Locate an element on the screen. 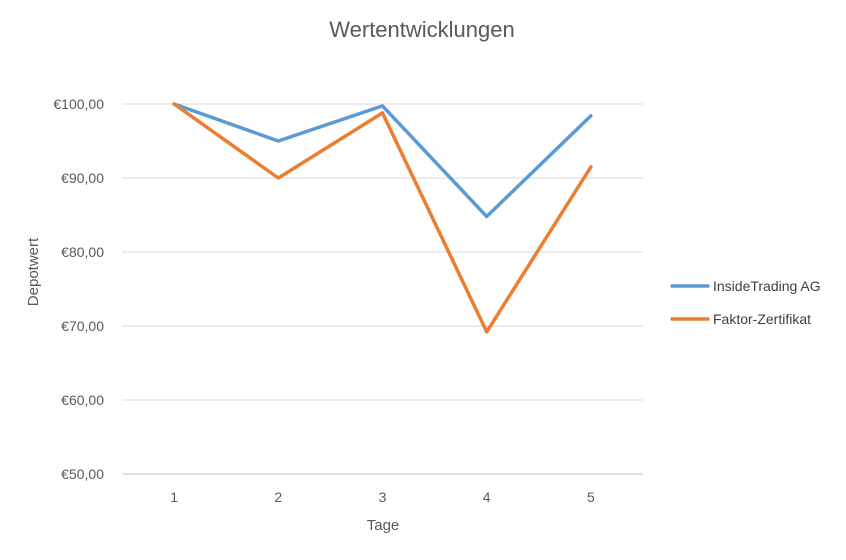 The image size is (846, 560). x-axis-title: Tage is located at coordinates (383, 525).